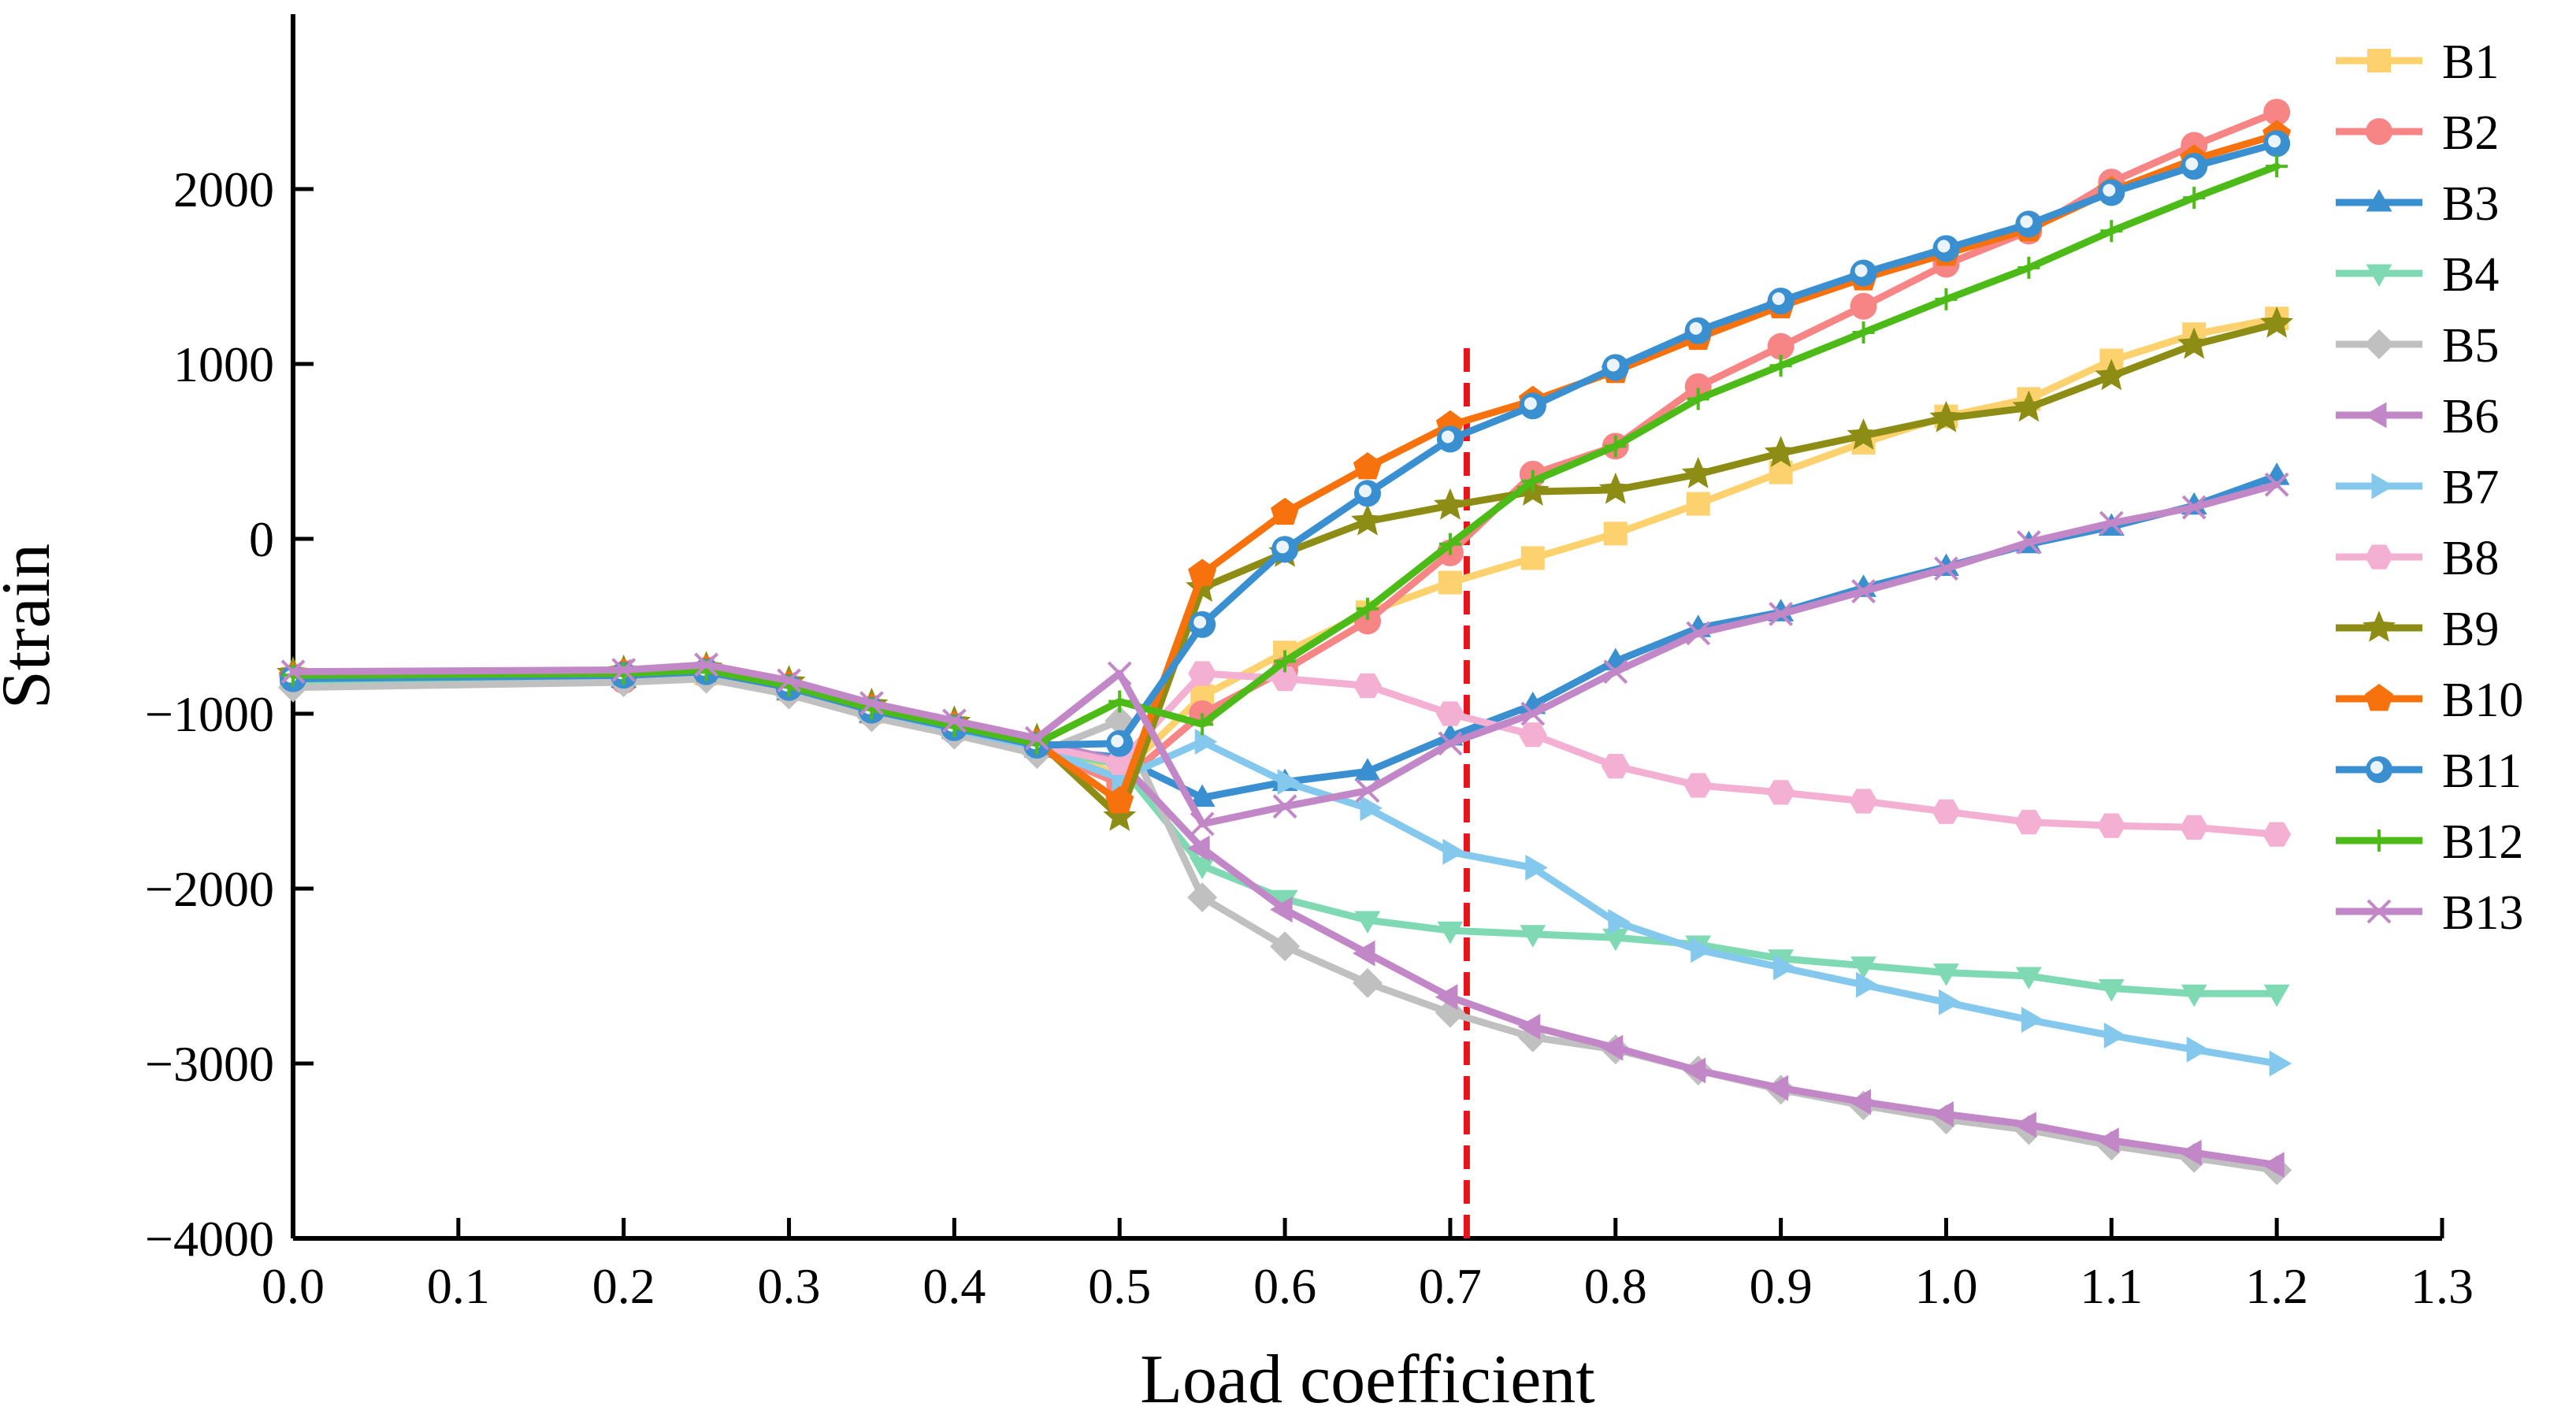 This screenshot has width=2576, height=1418. What do you see at coordinates (2470, 346) in the screenshot?
I see `legend-label-b5: B5` at bounding box center [2470, 346].